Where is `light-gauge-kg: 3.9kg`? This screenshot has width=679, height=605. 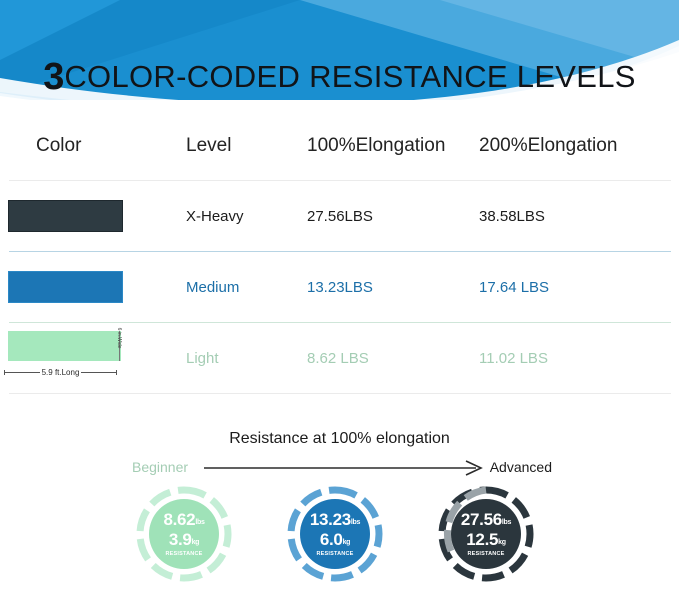
light-gauge-kg: 3.9kg is located at coordinates (184, 539).